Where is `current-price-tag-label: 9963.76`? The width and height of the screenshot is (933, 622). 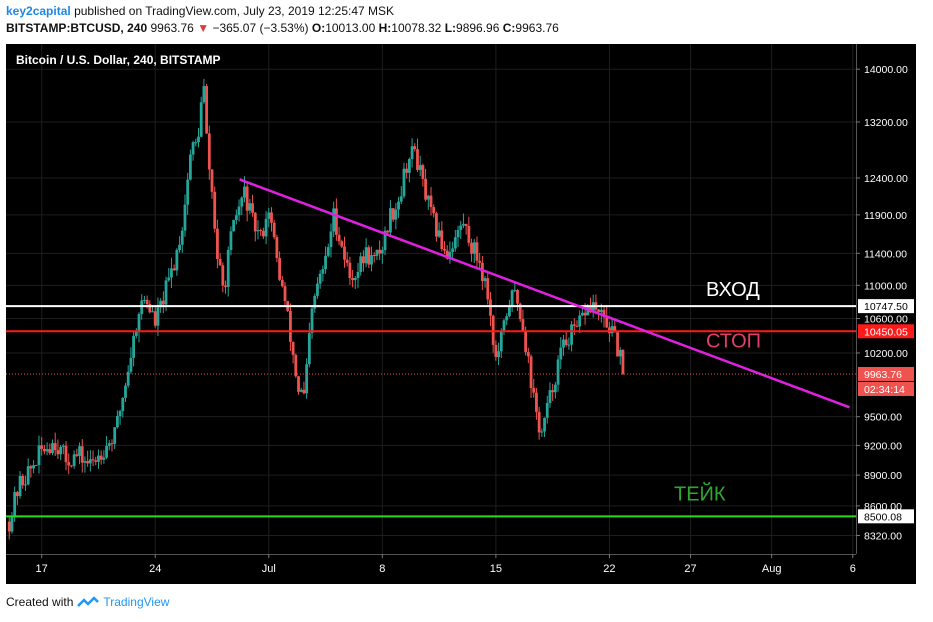 current-price-tag-label: 9963.76 is located at coordinates (883, 375).